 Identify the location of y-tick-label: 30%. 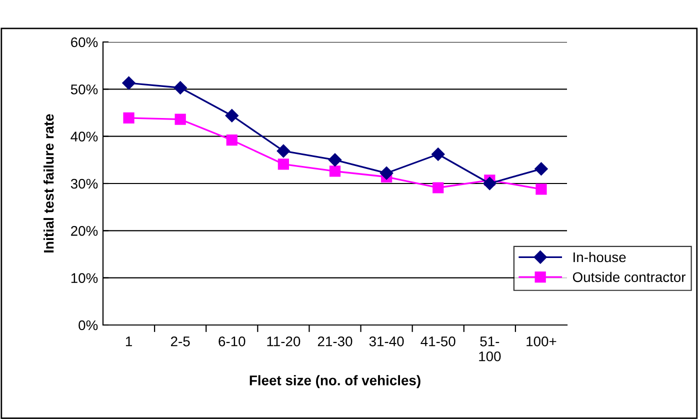
(84, 183).